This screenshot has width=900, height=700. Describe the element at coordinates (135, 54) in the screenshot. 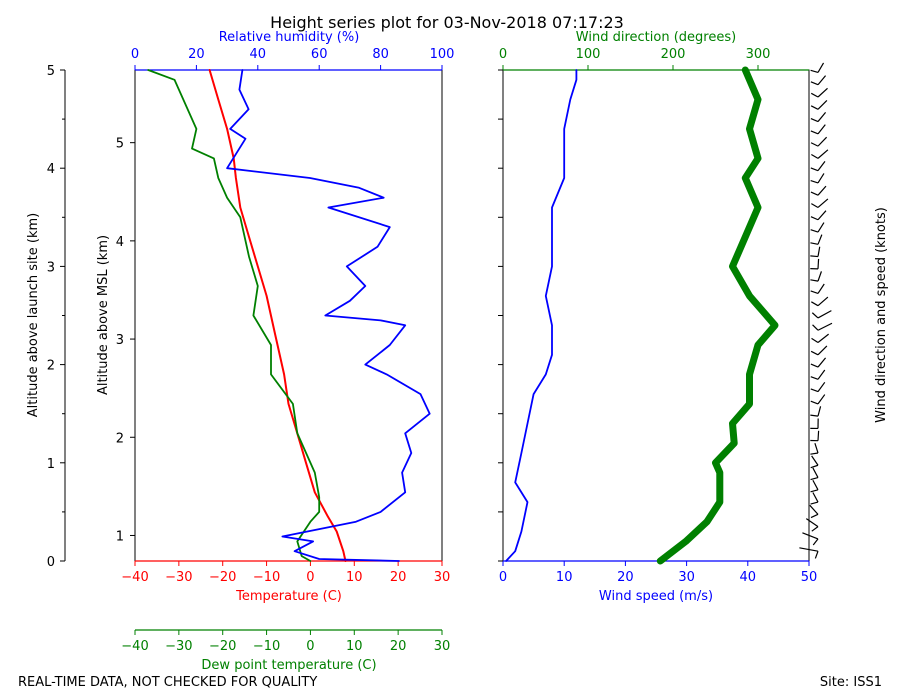

I see `rh-tick-label: 0` at that location.